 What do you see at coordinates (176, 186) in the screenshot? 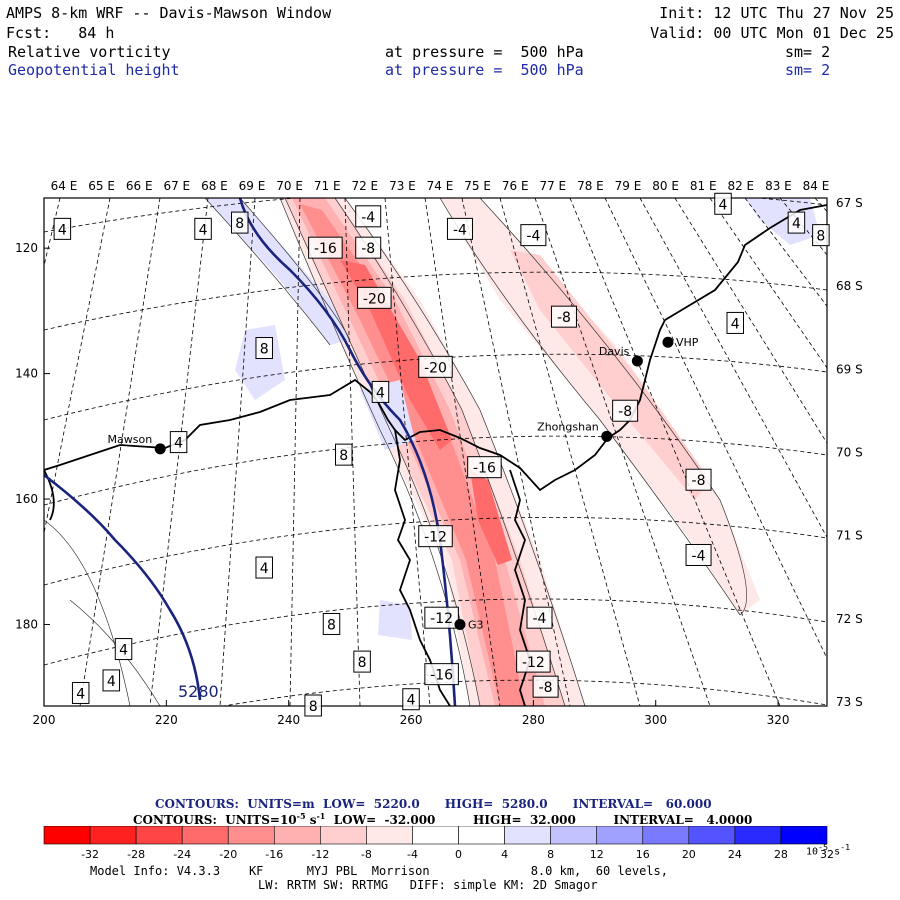
I see `longitude-label: 67 E` at bounding box center [176, 186].